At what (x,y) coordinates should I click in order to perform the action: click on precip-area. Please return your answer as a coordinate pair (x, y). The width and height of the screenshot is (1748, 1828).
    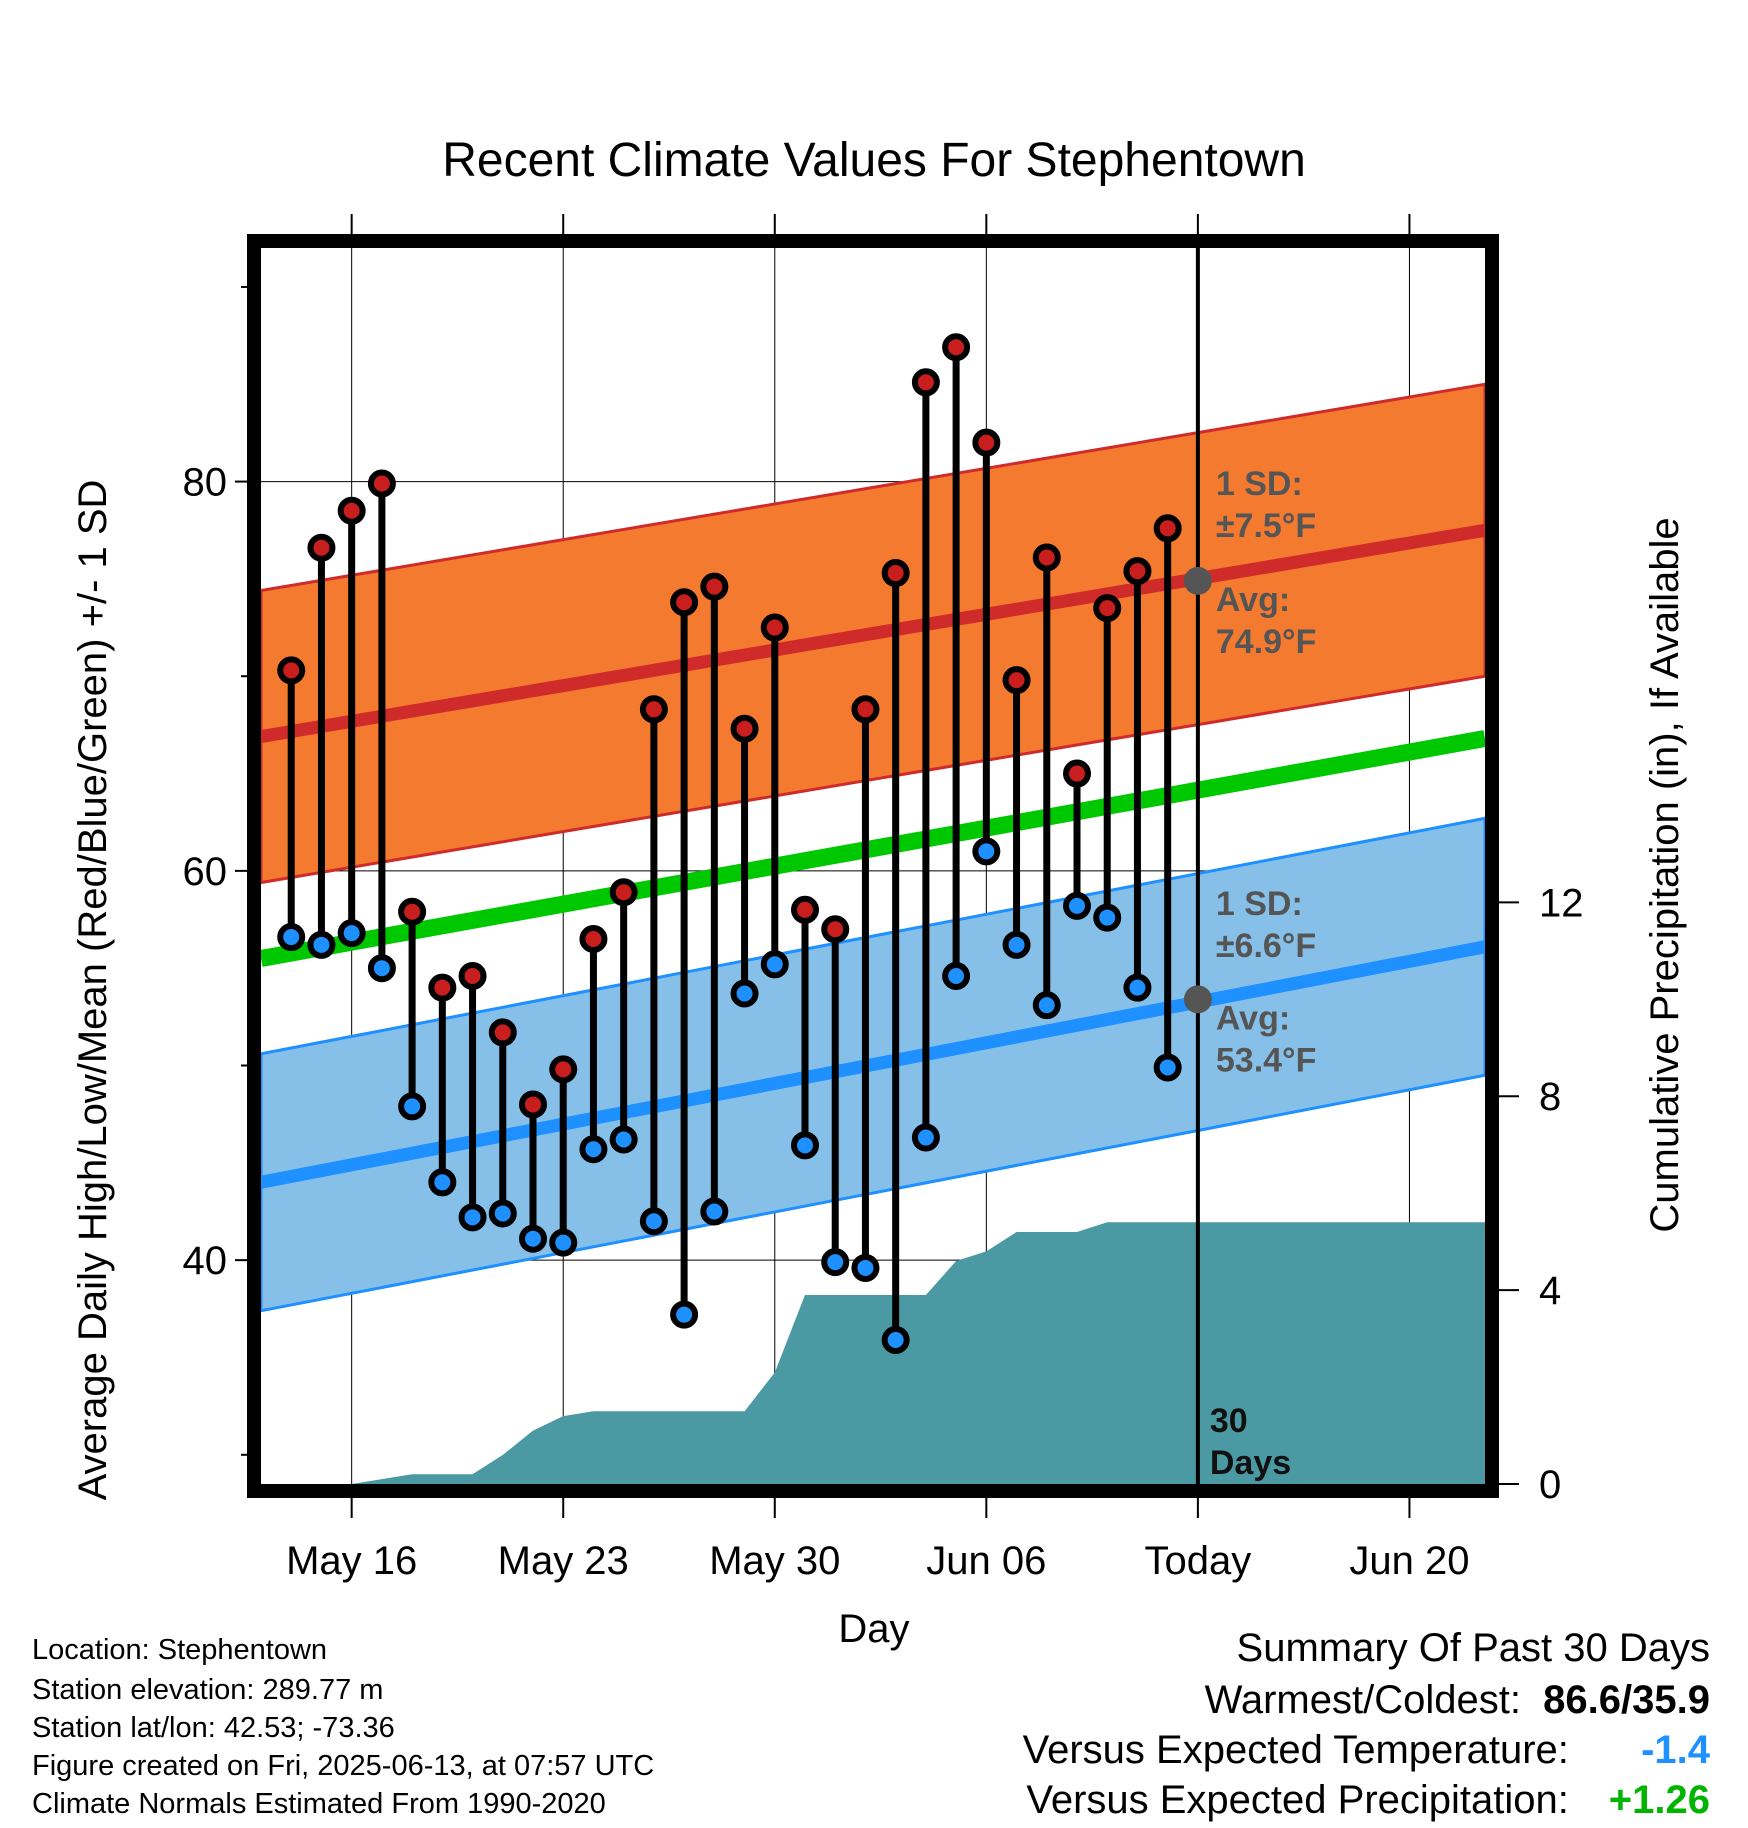
    Looking at the image, I should click on (918, 1353).